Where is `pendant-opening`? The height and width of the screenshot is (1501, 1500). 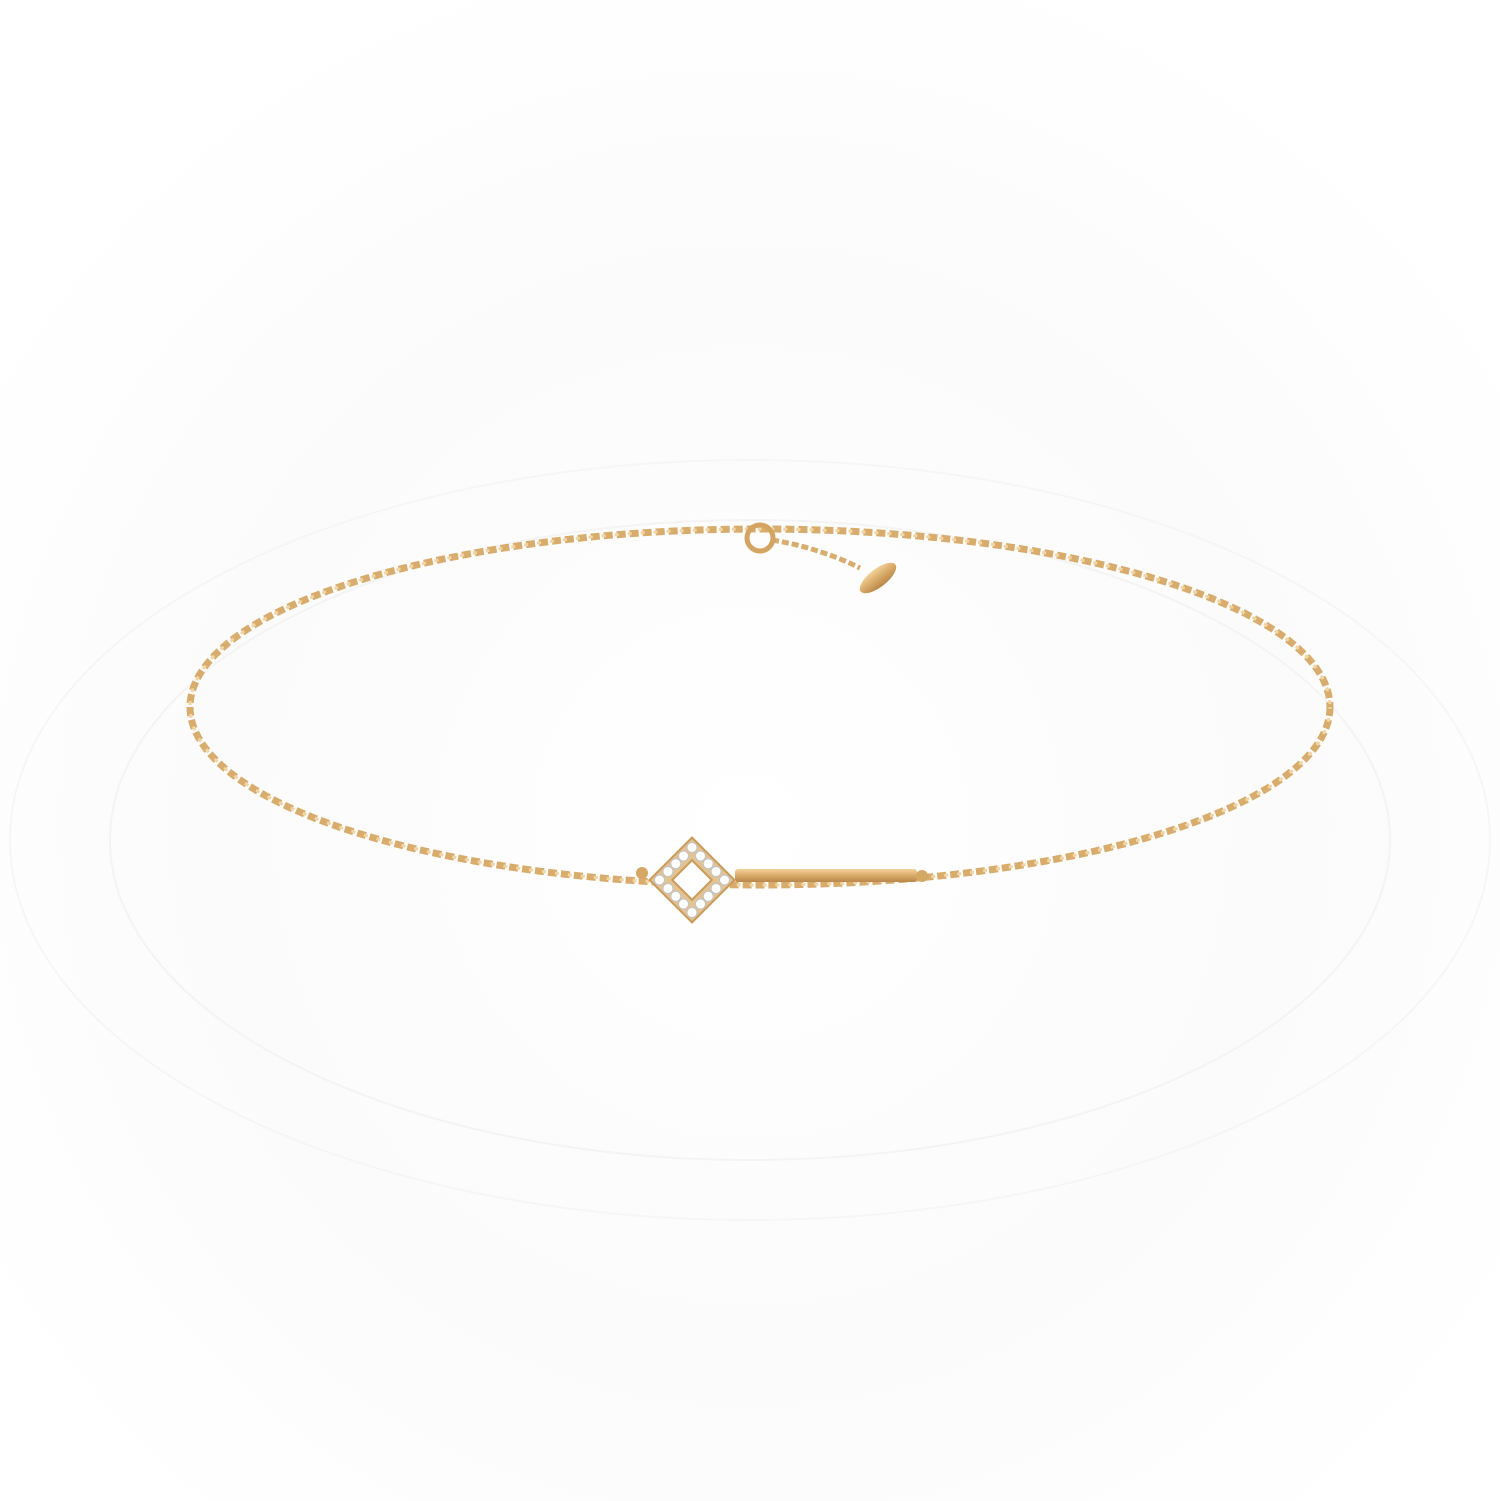 pendant-opening is located at coordinates (692, 880).